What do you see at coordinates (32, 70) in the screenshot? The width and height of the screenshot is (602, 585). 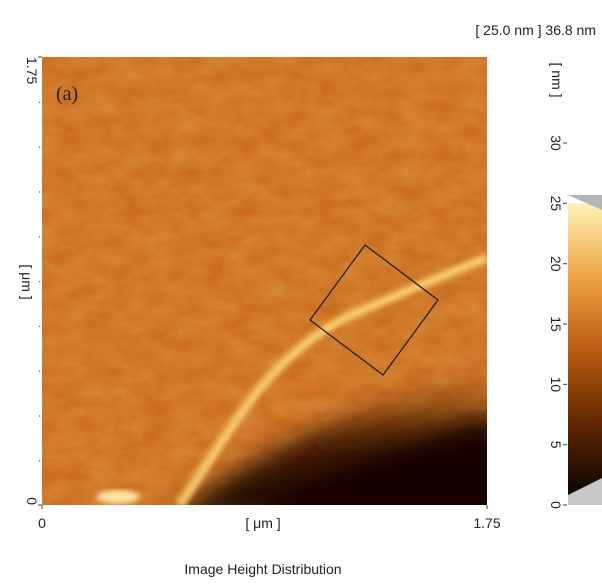 I see `y-tick-label: 1.75` at bounding box center [32, 70].